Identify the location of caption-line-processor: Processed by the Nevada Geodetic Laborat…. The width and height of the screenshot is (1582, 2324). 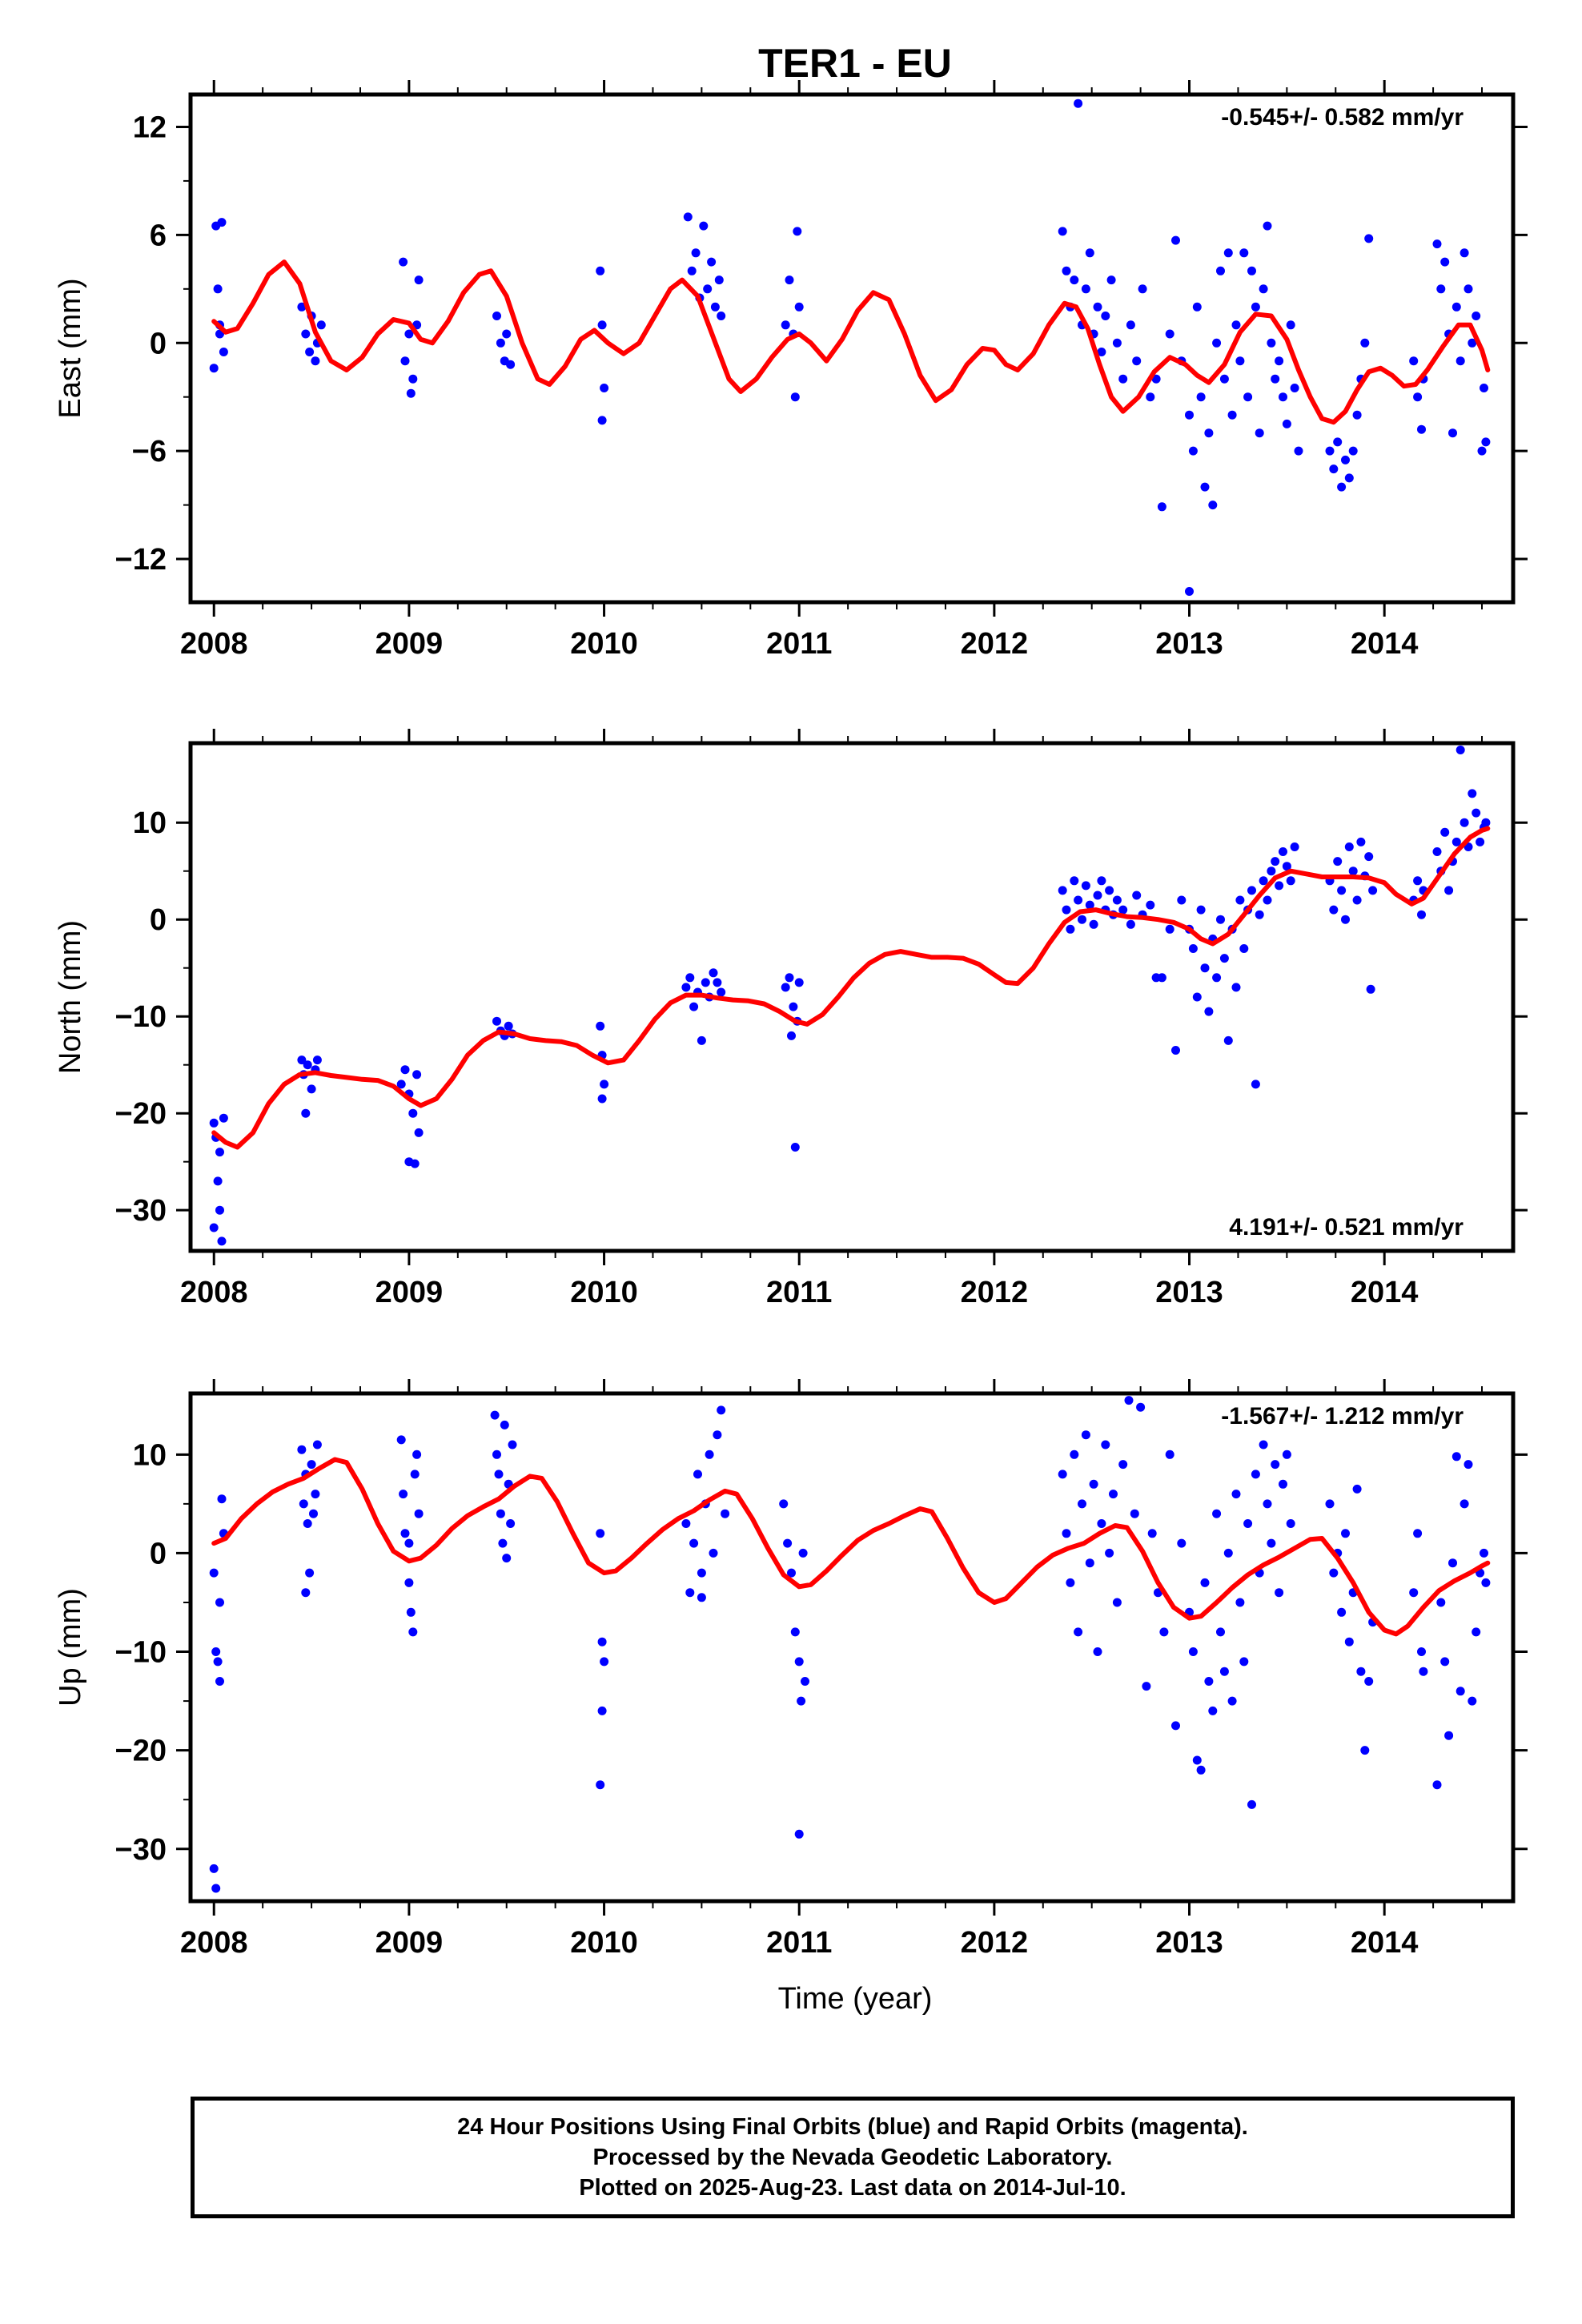
(852, 2157).